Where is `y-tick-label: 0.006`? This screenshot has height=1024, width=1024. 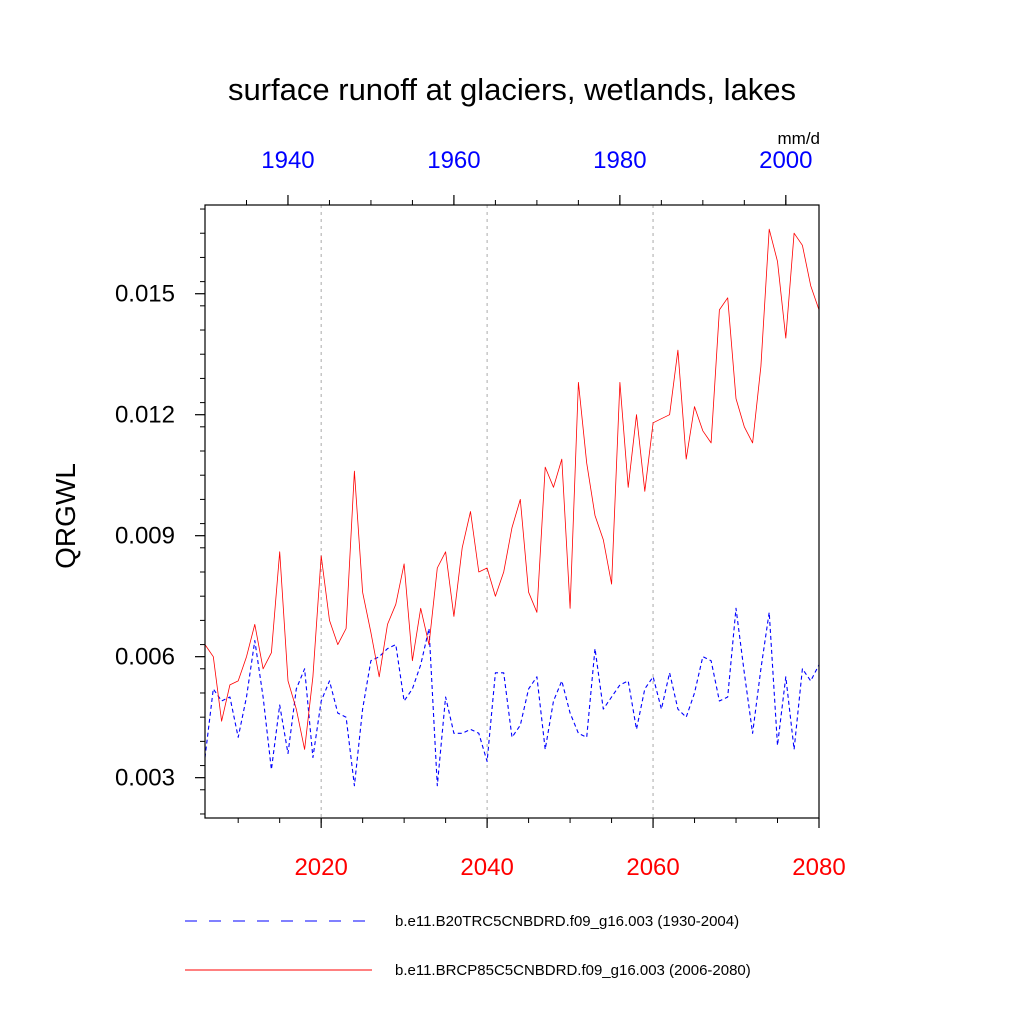
y-tick-label: 0.006 is located at coordinates (145, 657).